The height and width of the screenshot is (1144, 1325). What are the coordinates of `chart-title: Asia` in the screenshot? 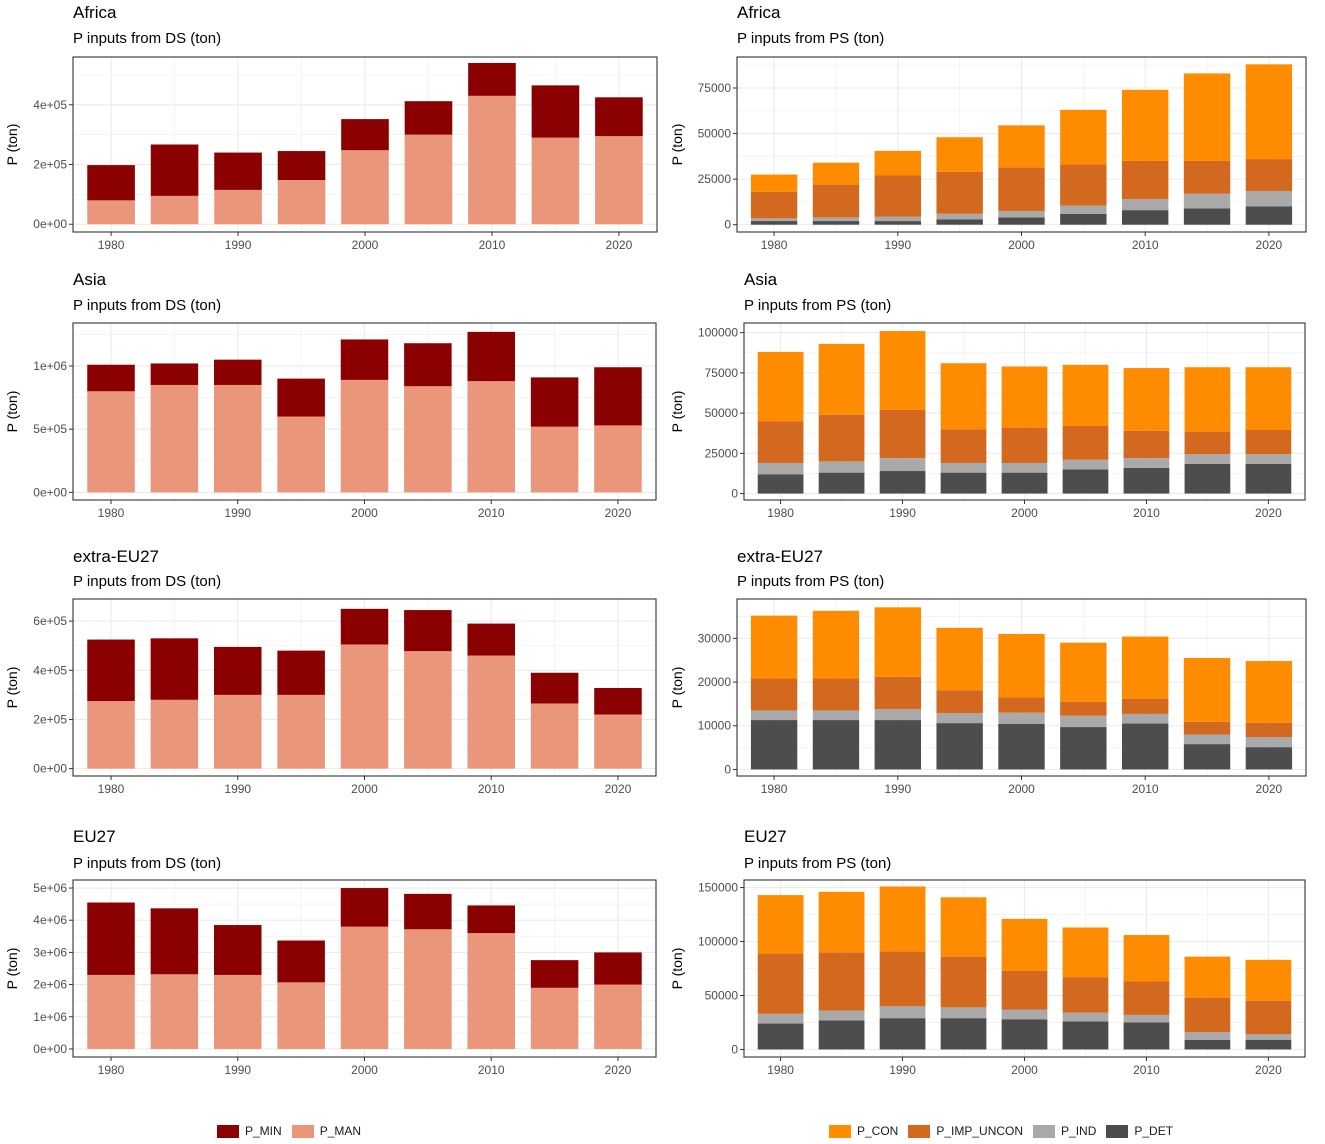 It's located at (761, 279).